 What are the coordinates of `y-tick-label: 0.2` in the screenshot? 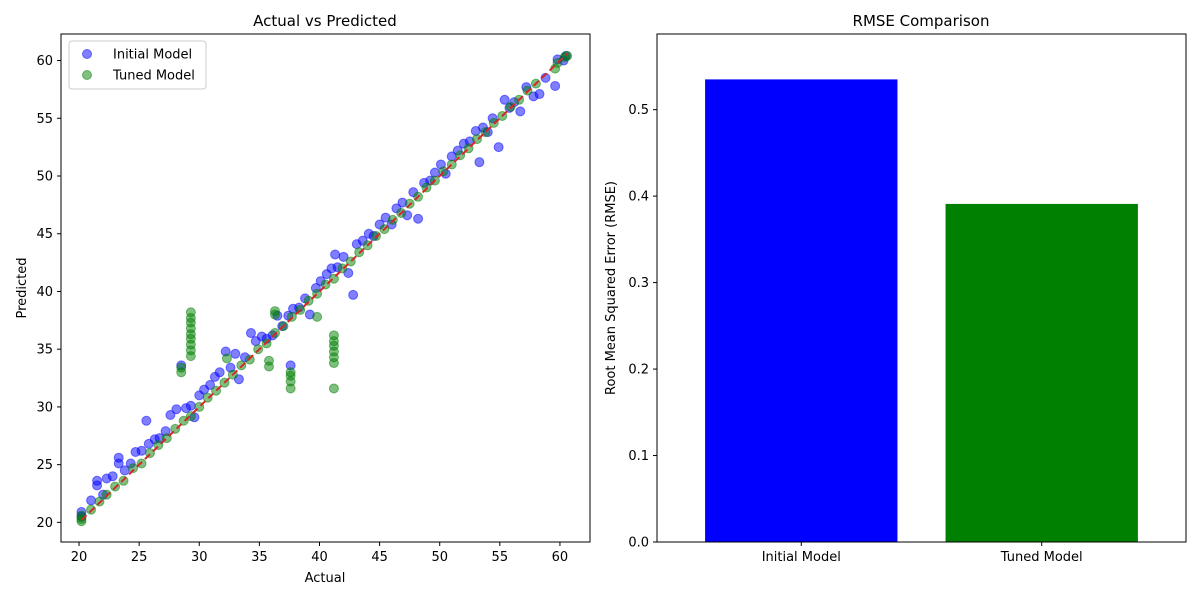 It's located at (638, 370).